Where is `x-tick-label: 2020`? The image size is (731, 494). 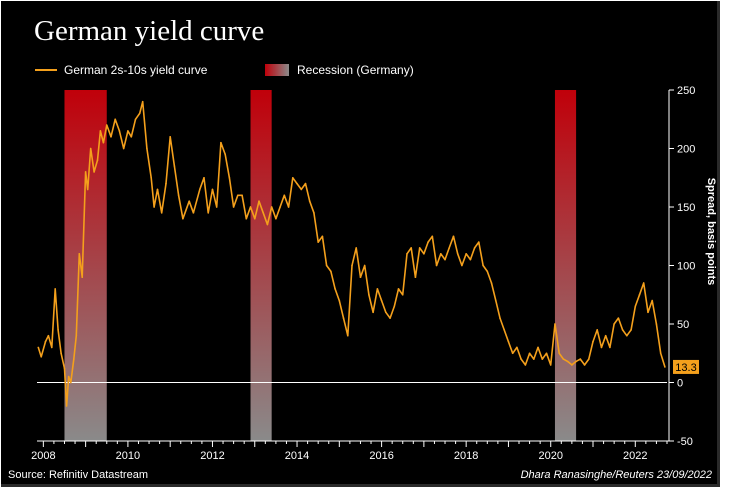
x-tick-label: 2020 is located at coordinates (550, 456).